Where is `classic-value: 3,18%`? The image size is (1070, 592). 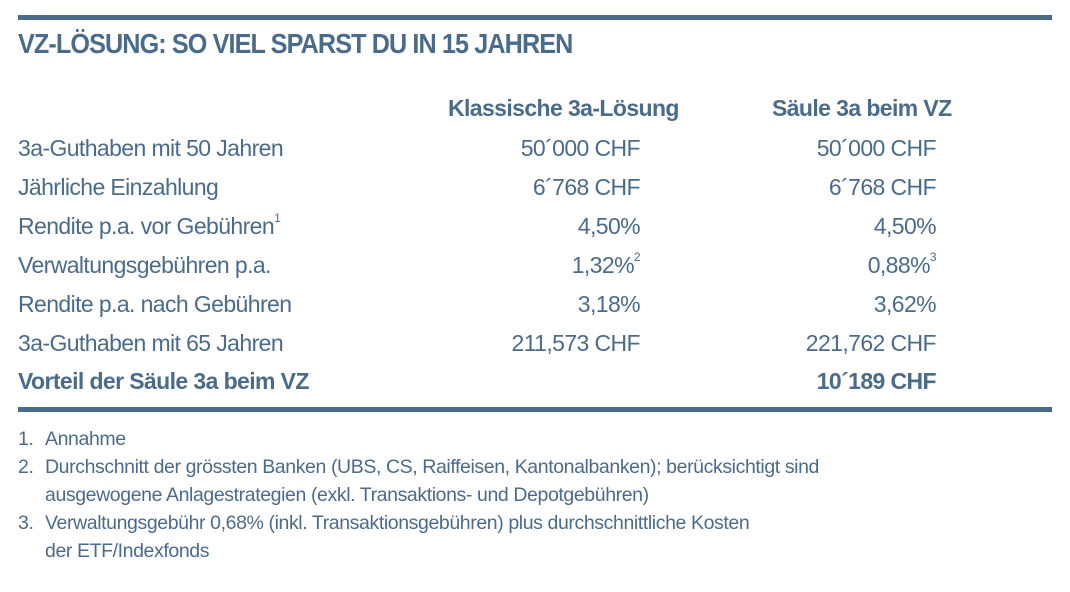 classic-value: 3,18% is located at coordinates (609, 304).